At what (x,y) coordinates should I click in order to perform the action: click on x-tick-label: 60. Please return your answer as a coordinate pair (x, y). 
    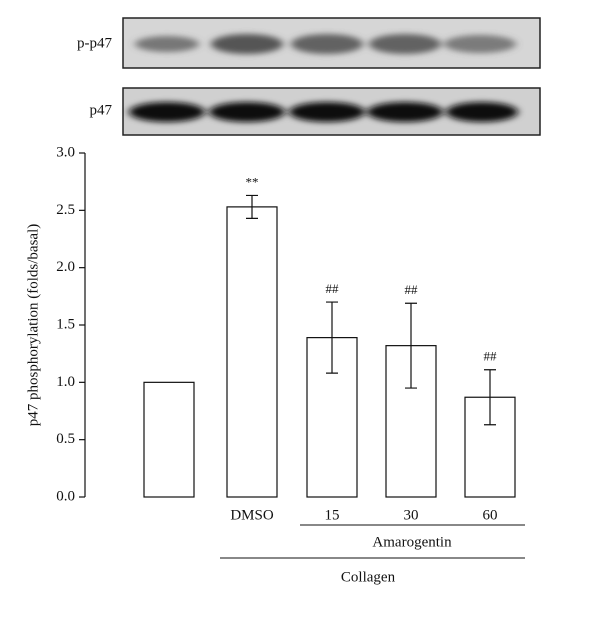
    Looking at the image, I should click on (490, 515).